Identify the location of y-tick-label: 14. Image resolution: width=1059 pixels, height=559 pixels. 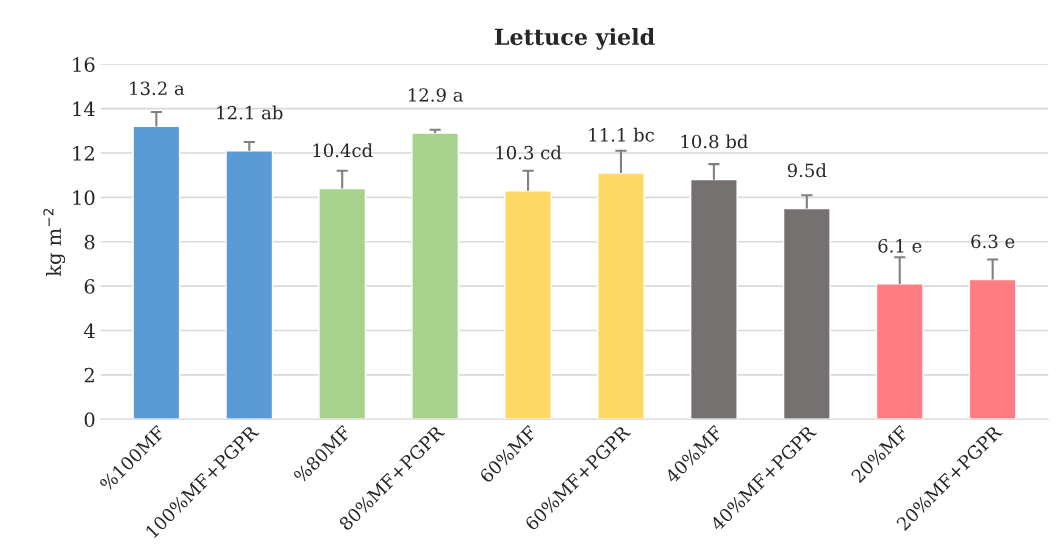
(84, 109).